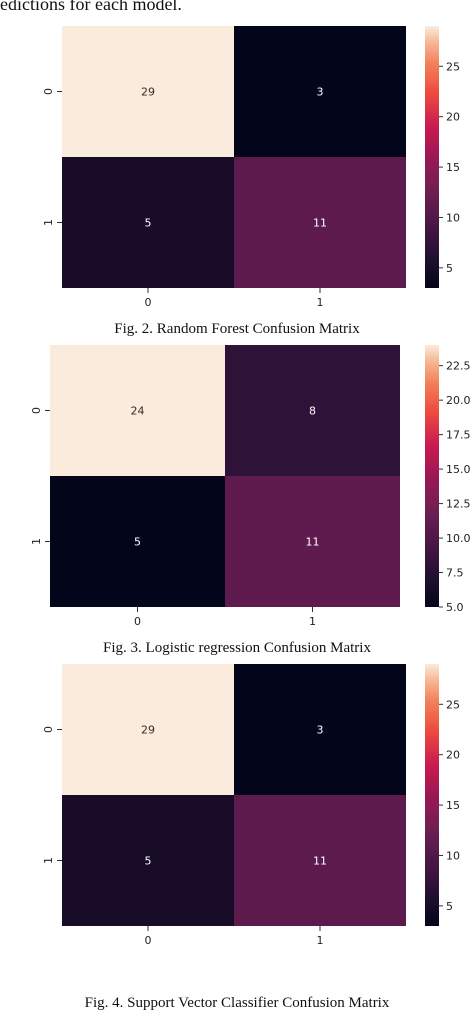 The width and height of the screenshot is (474, 1011). I want to click on colorbar-tick-label: 20.0, so click(458, 400).